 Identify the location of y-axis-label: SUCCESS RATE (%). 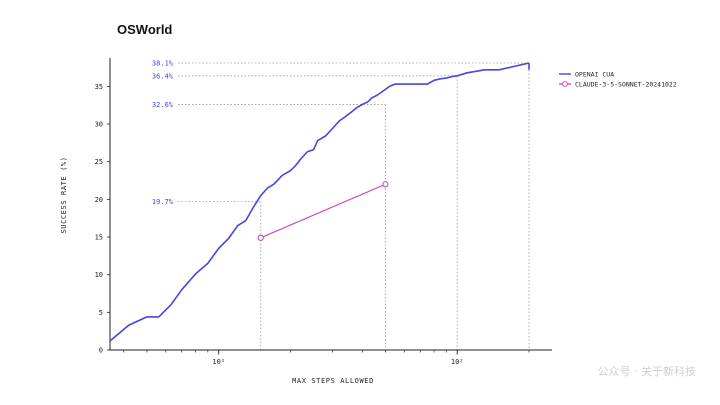
(64, 194).